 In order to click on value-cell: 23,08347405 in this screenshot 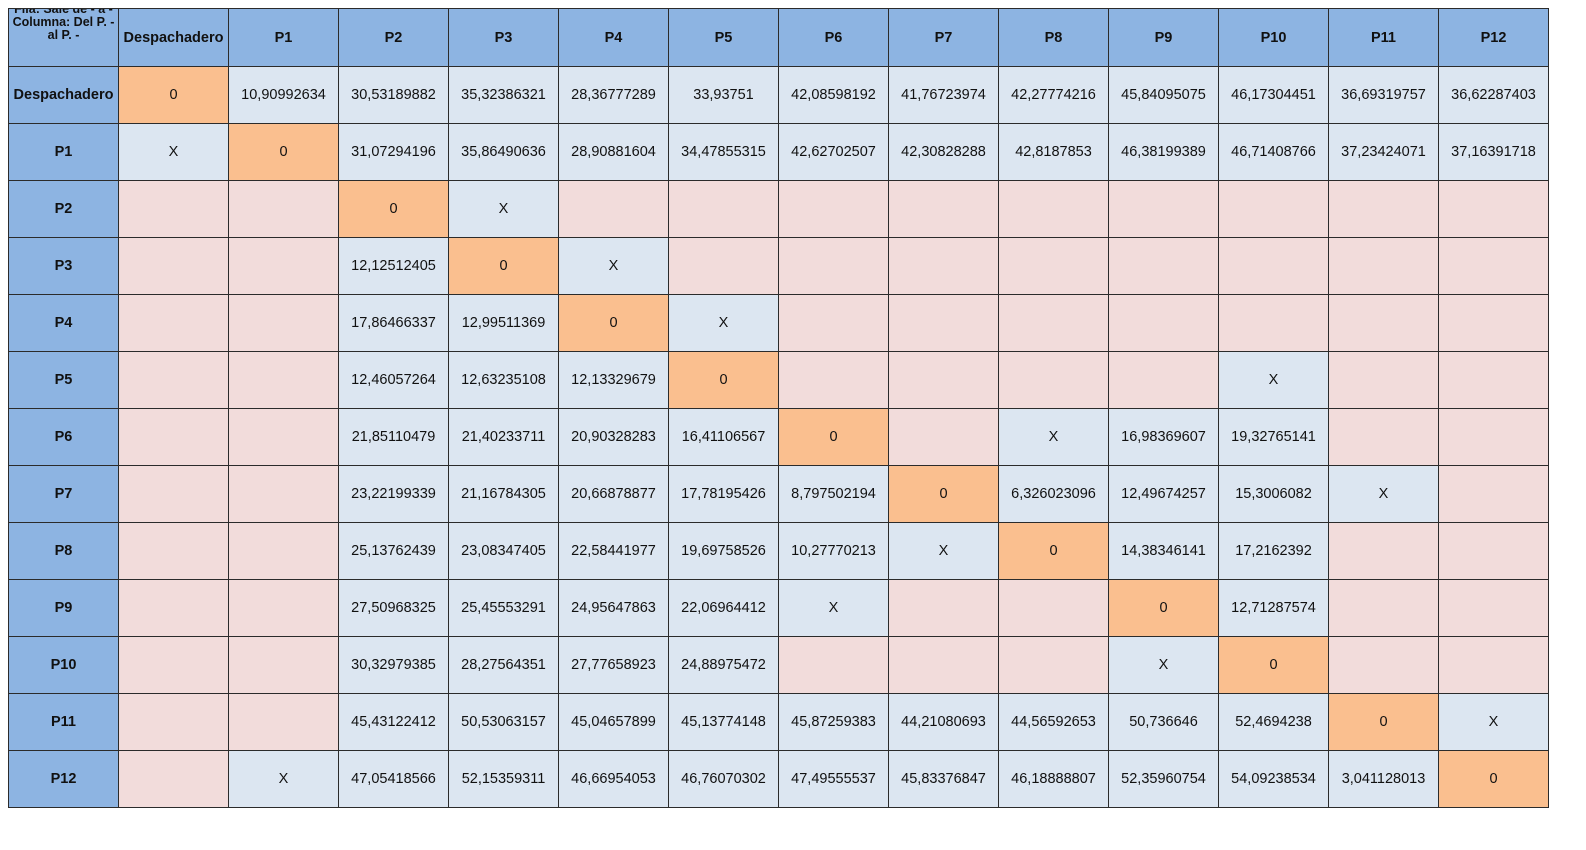, I will do `click(503, 551)`.